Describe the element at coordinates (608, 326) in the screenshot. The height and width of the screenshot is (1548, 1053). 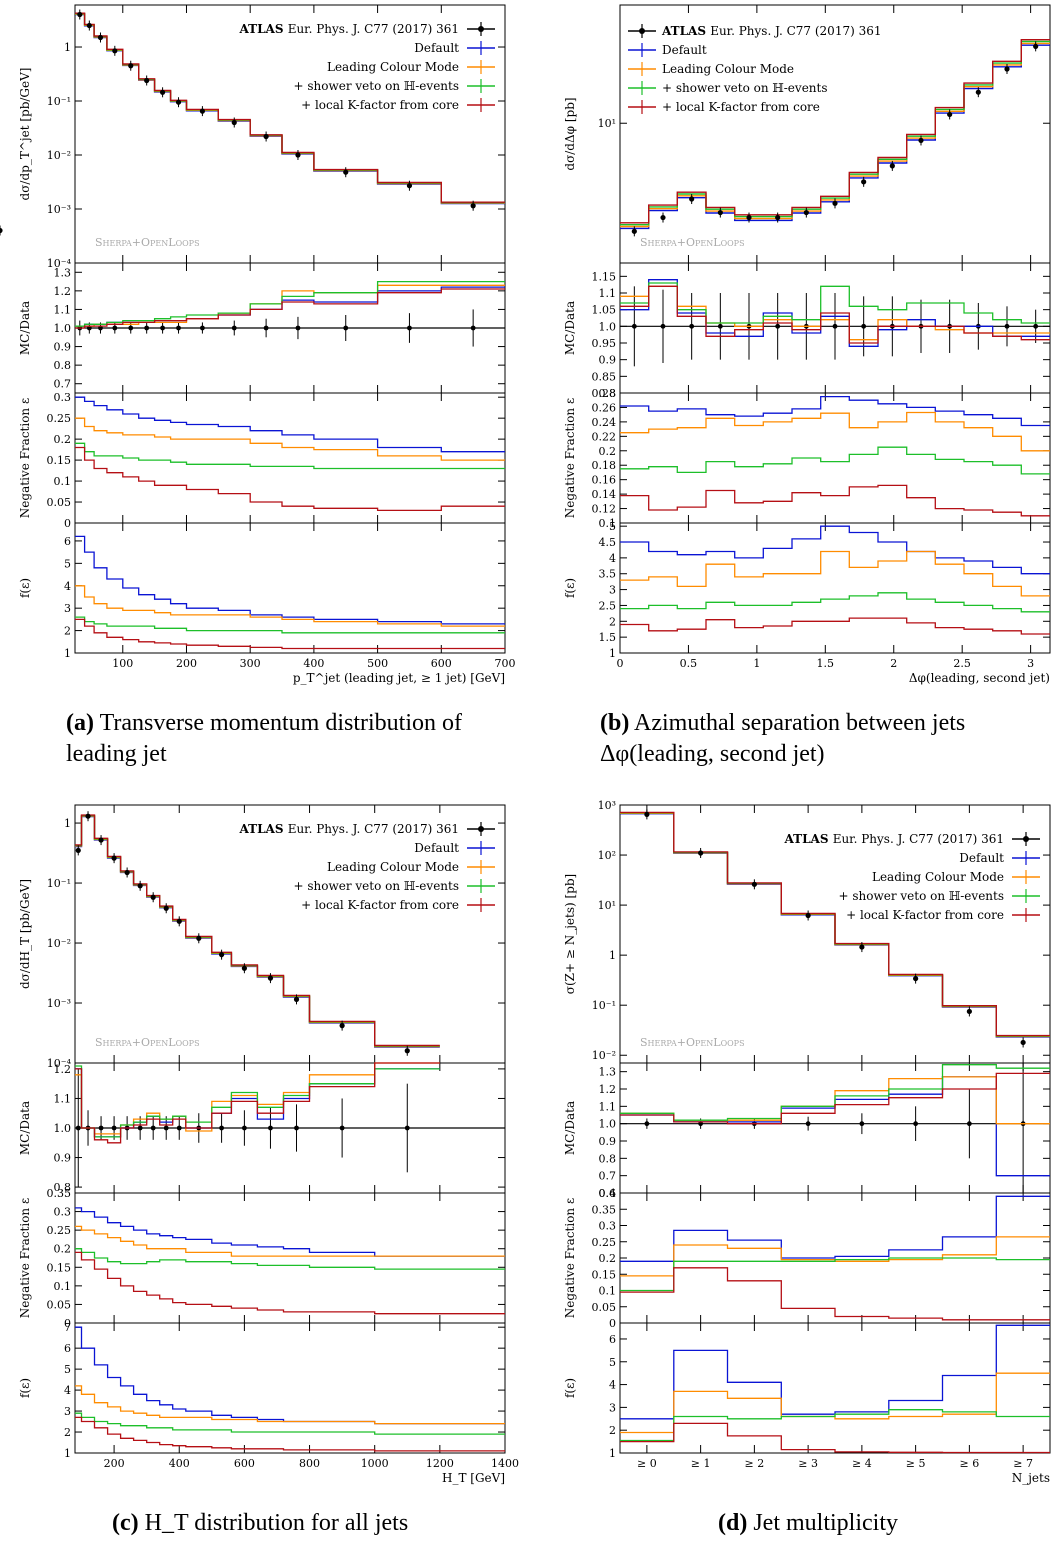
I see `y-tick-label: 1.0` at that location.